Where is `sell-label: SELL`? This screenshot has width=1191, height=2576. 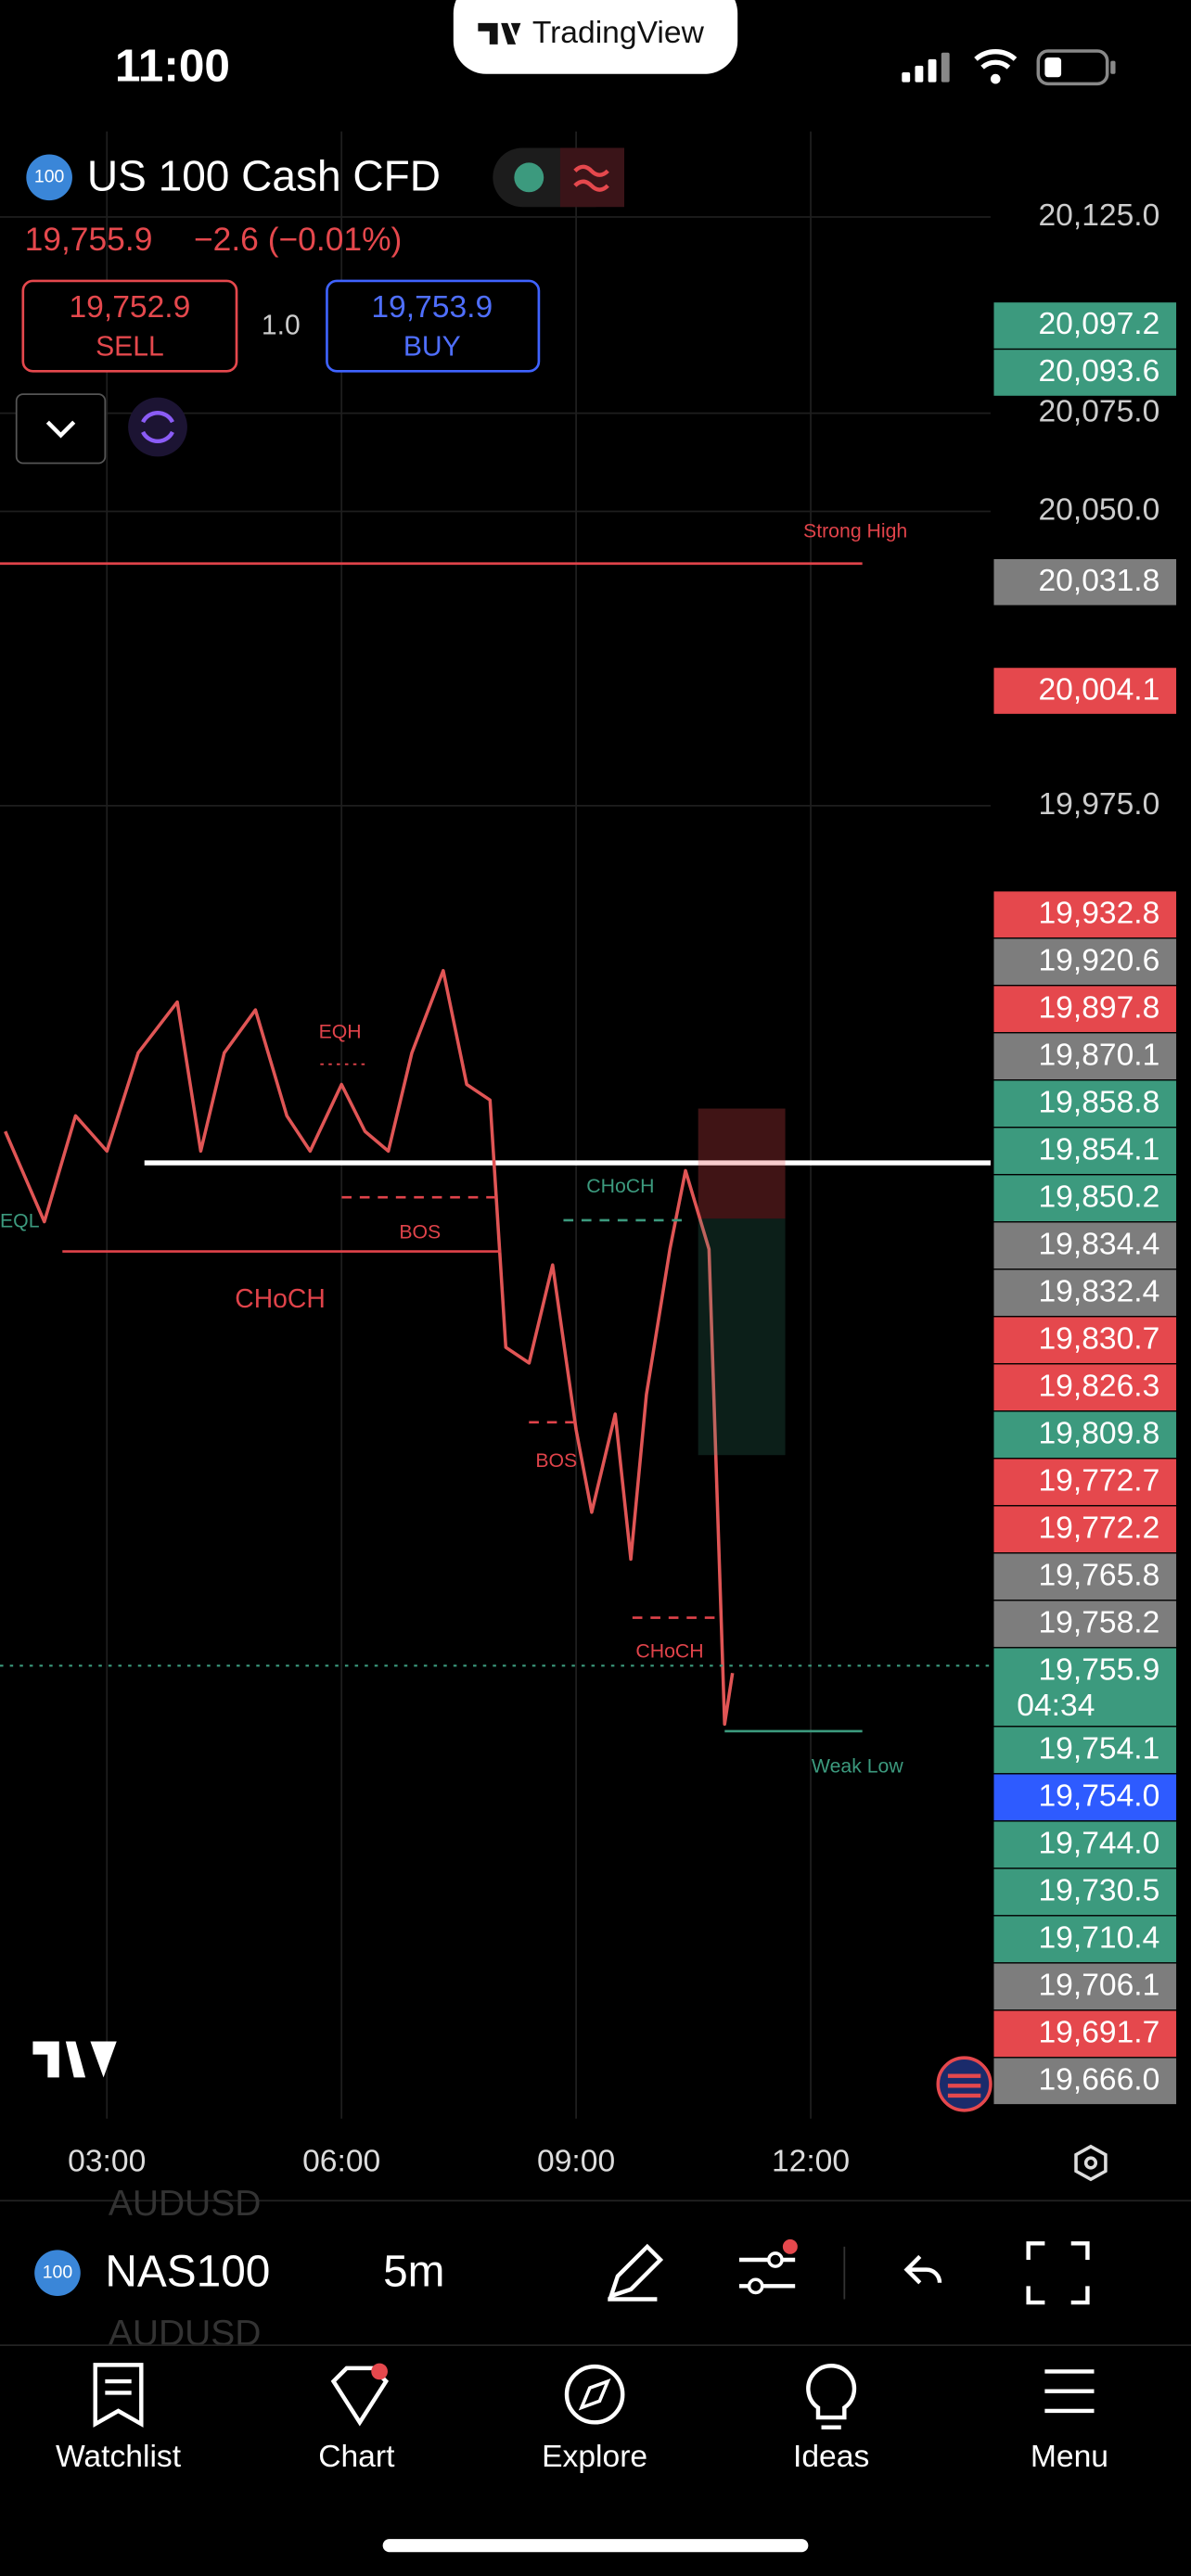
sell-label: SELL is located at coordinates (130, 346).